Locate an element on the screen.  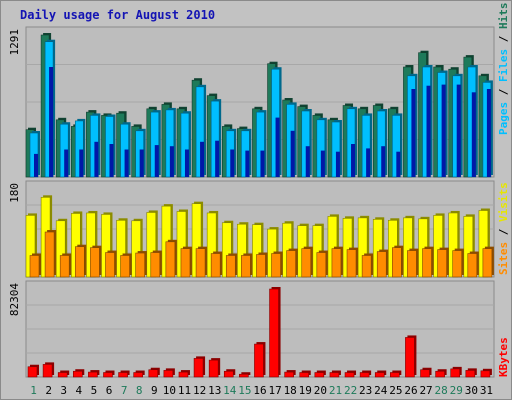
legend-hits: Hits is located at coordinates (503, 16).